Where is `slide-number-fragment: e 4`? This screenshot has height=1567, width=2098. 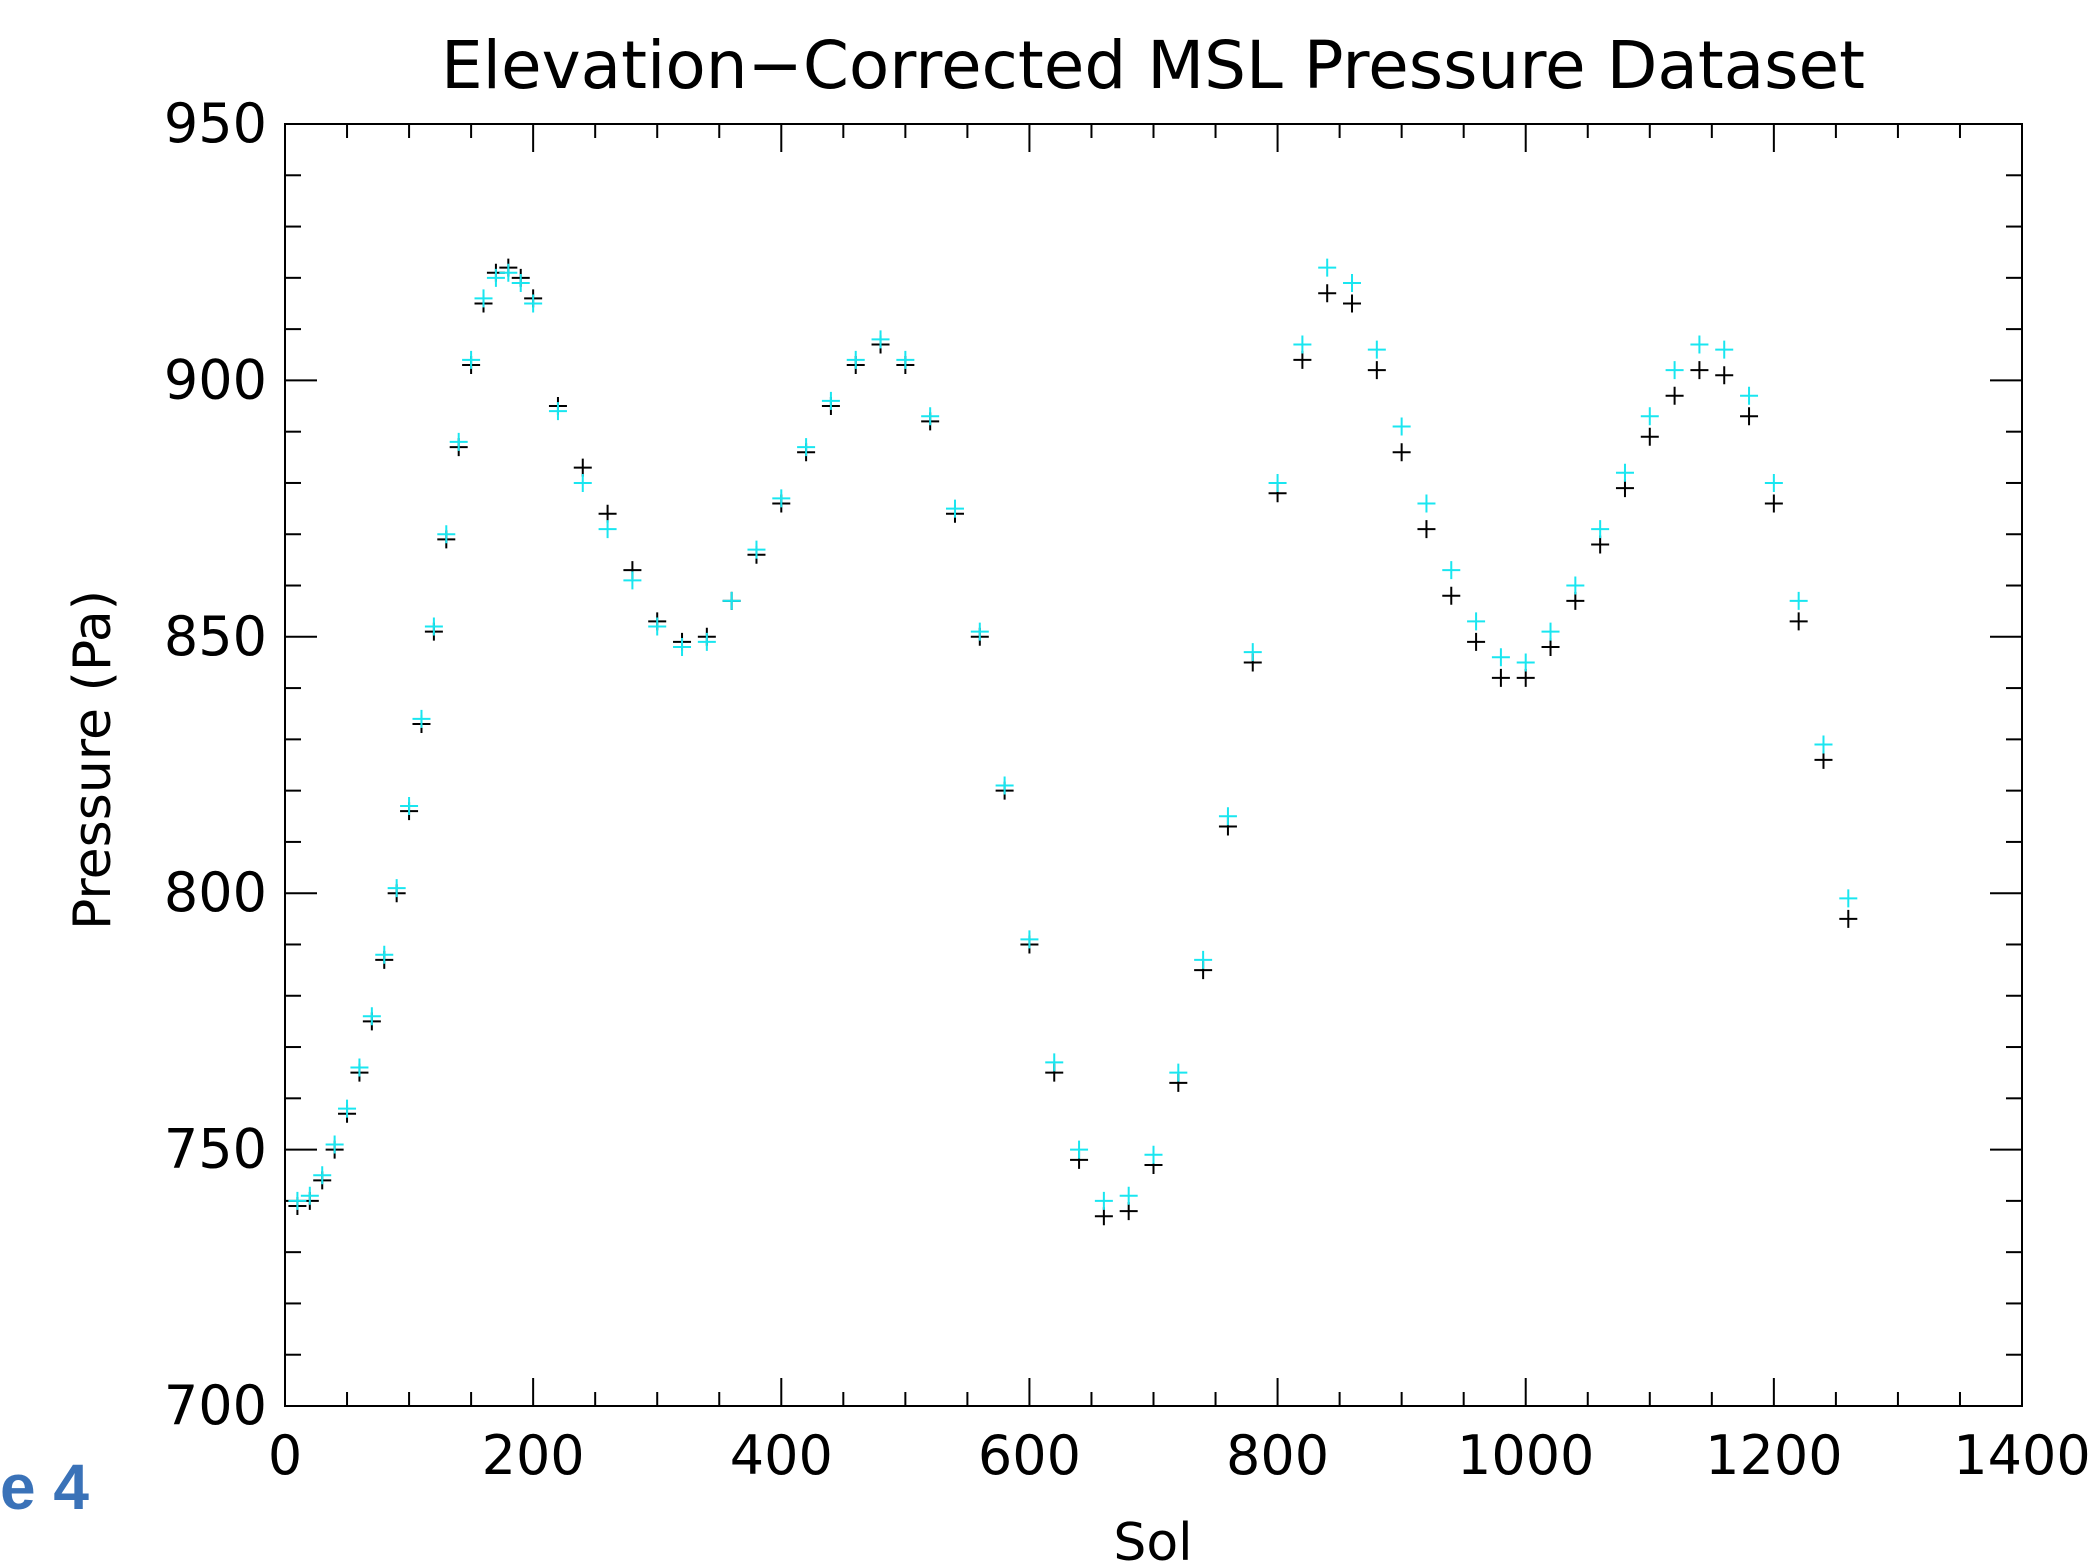 slide-number-fragment: e 4 is located at coordinates (44, 1487).